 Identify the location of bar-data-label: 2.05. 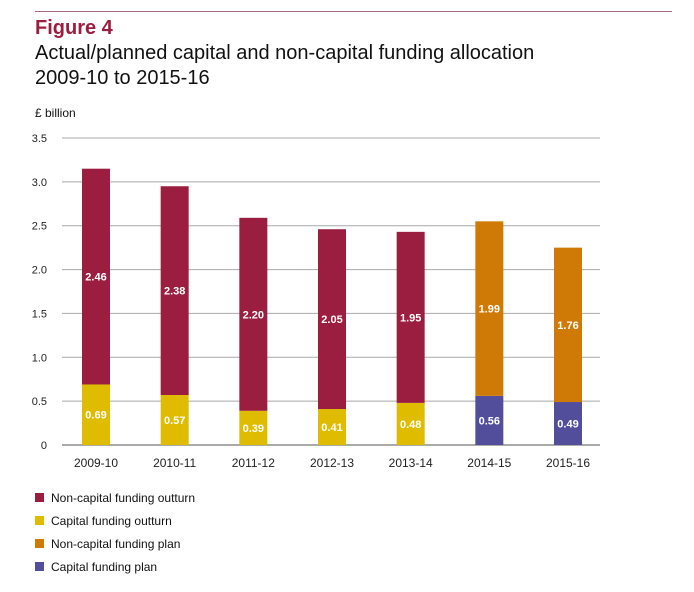
(331, 320).